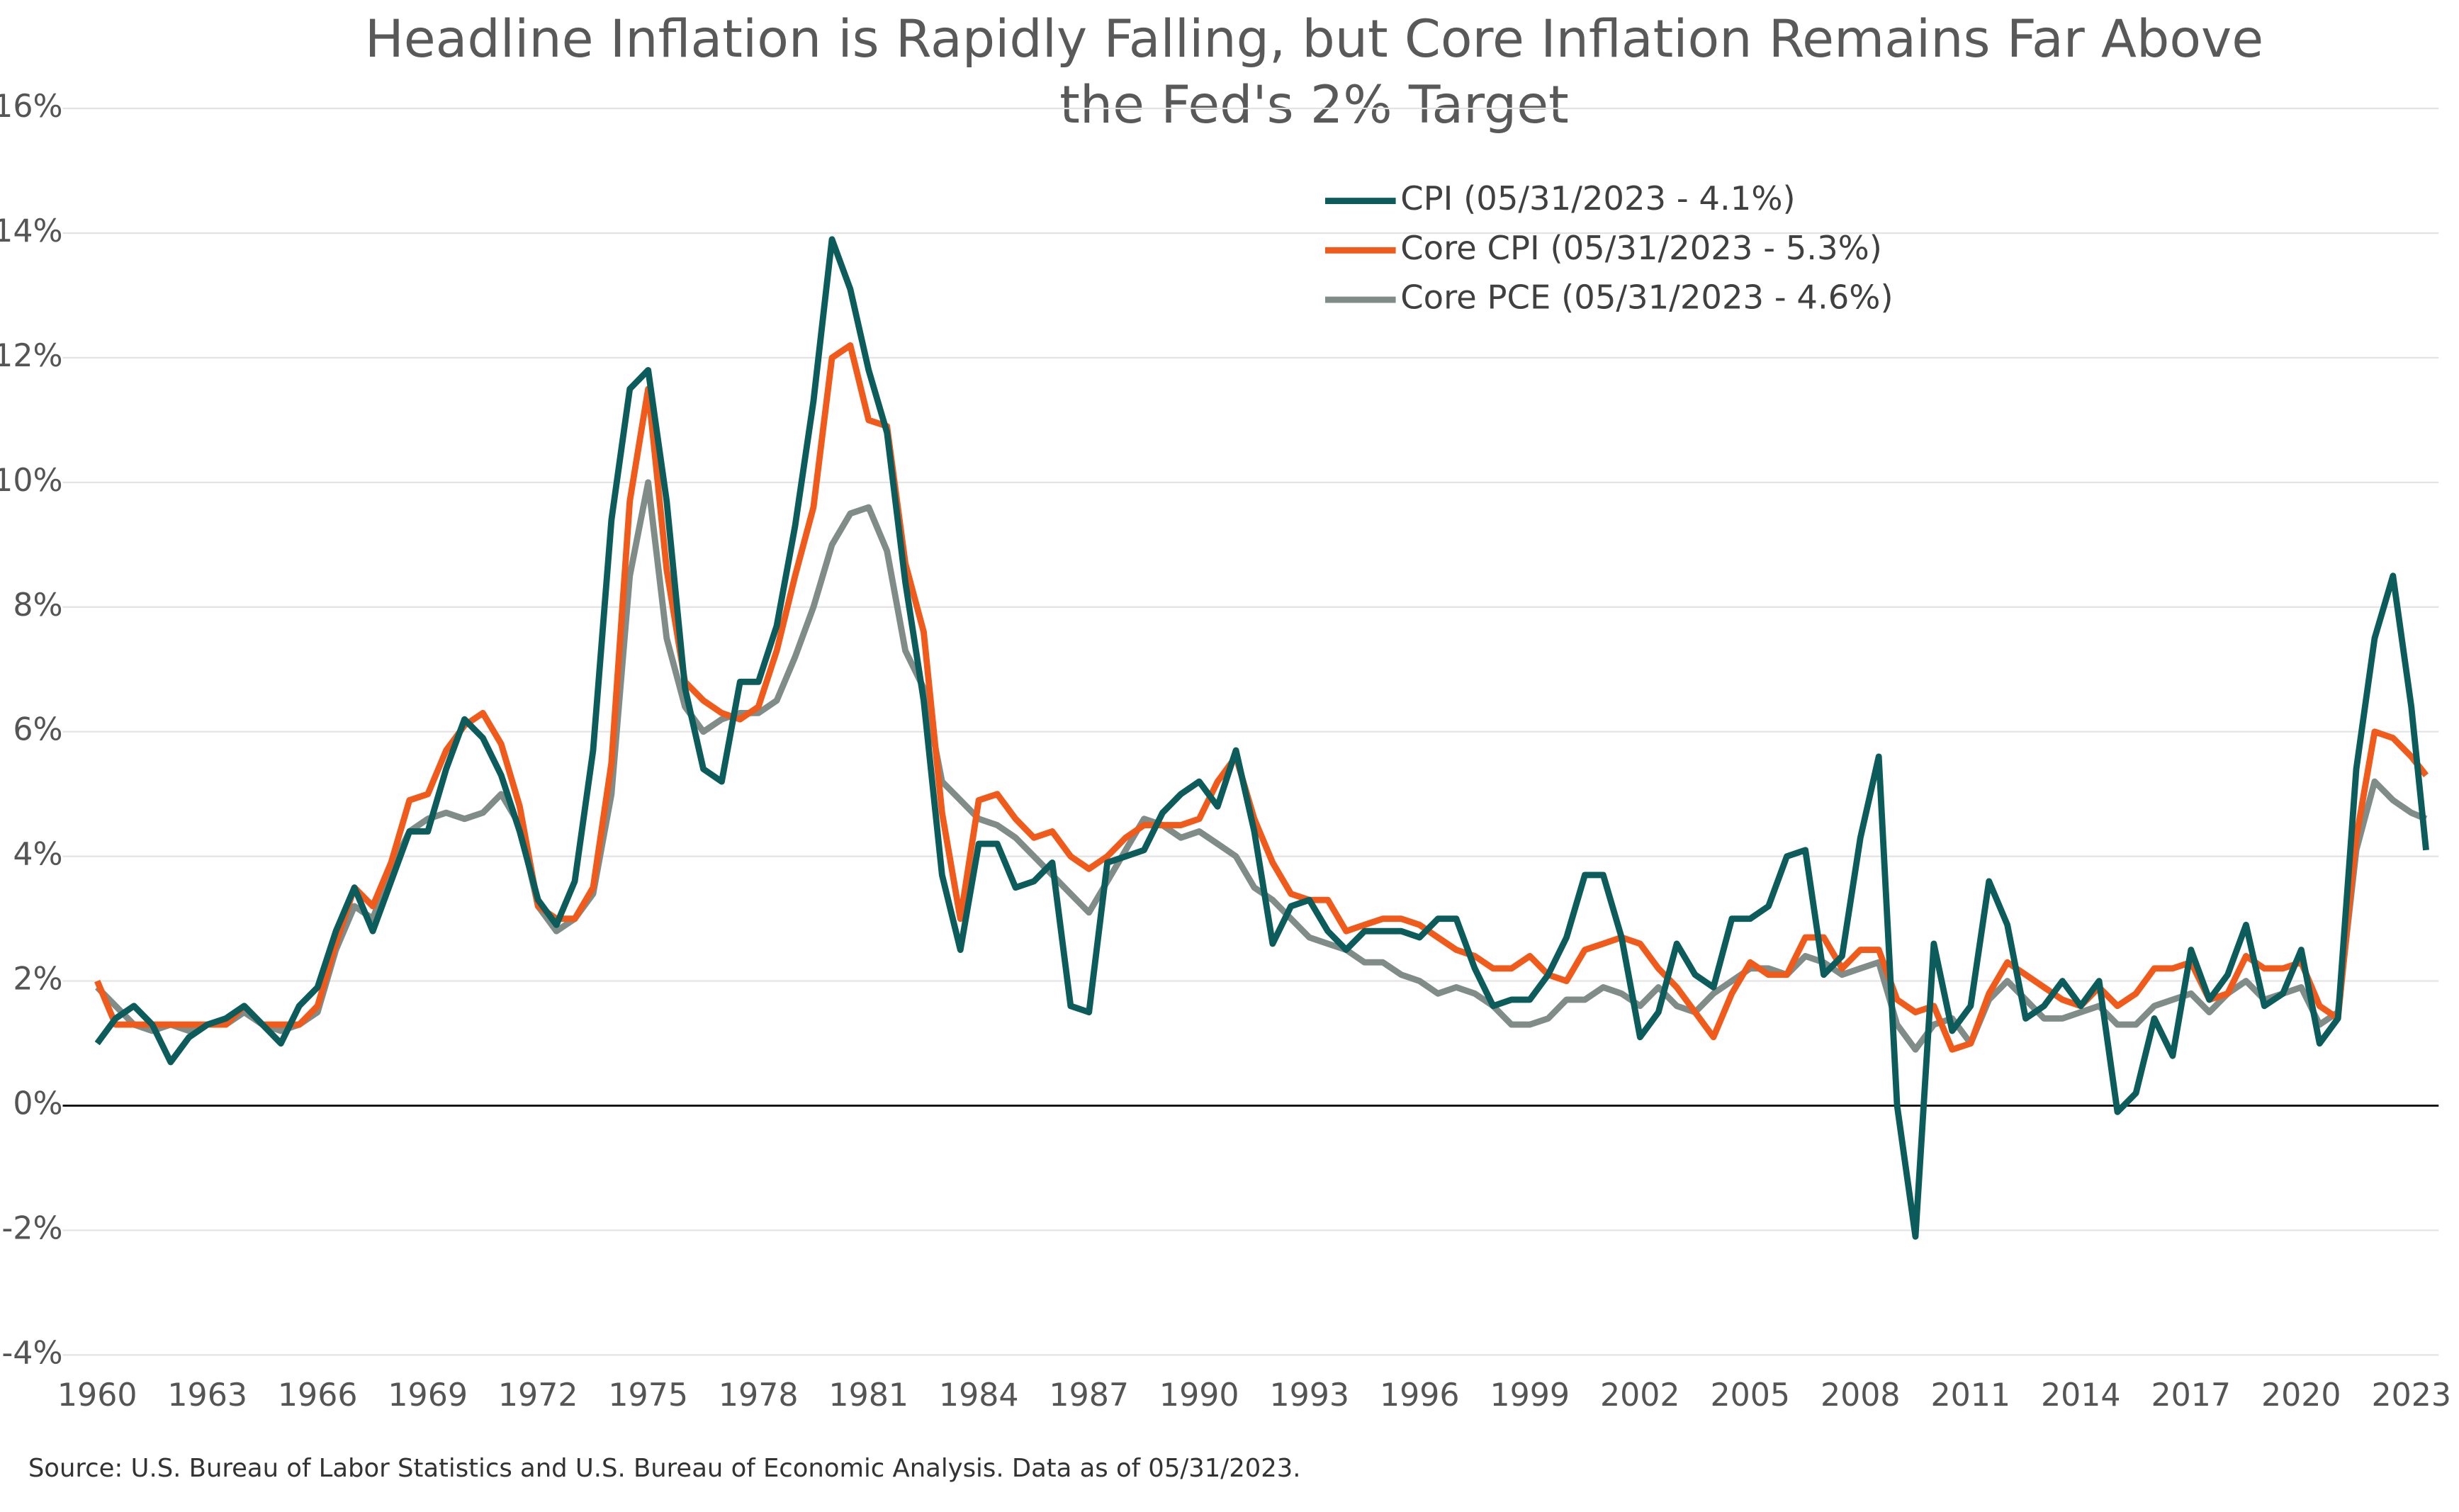 The image size is (2459, 1512). What do you see at coordinates (1861, 1395) in the screenshot?
I see `x-tick-label: 2008` at bounding box center [1861, 1395].